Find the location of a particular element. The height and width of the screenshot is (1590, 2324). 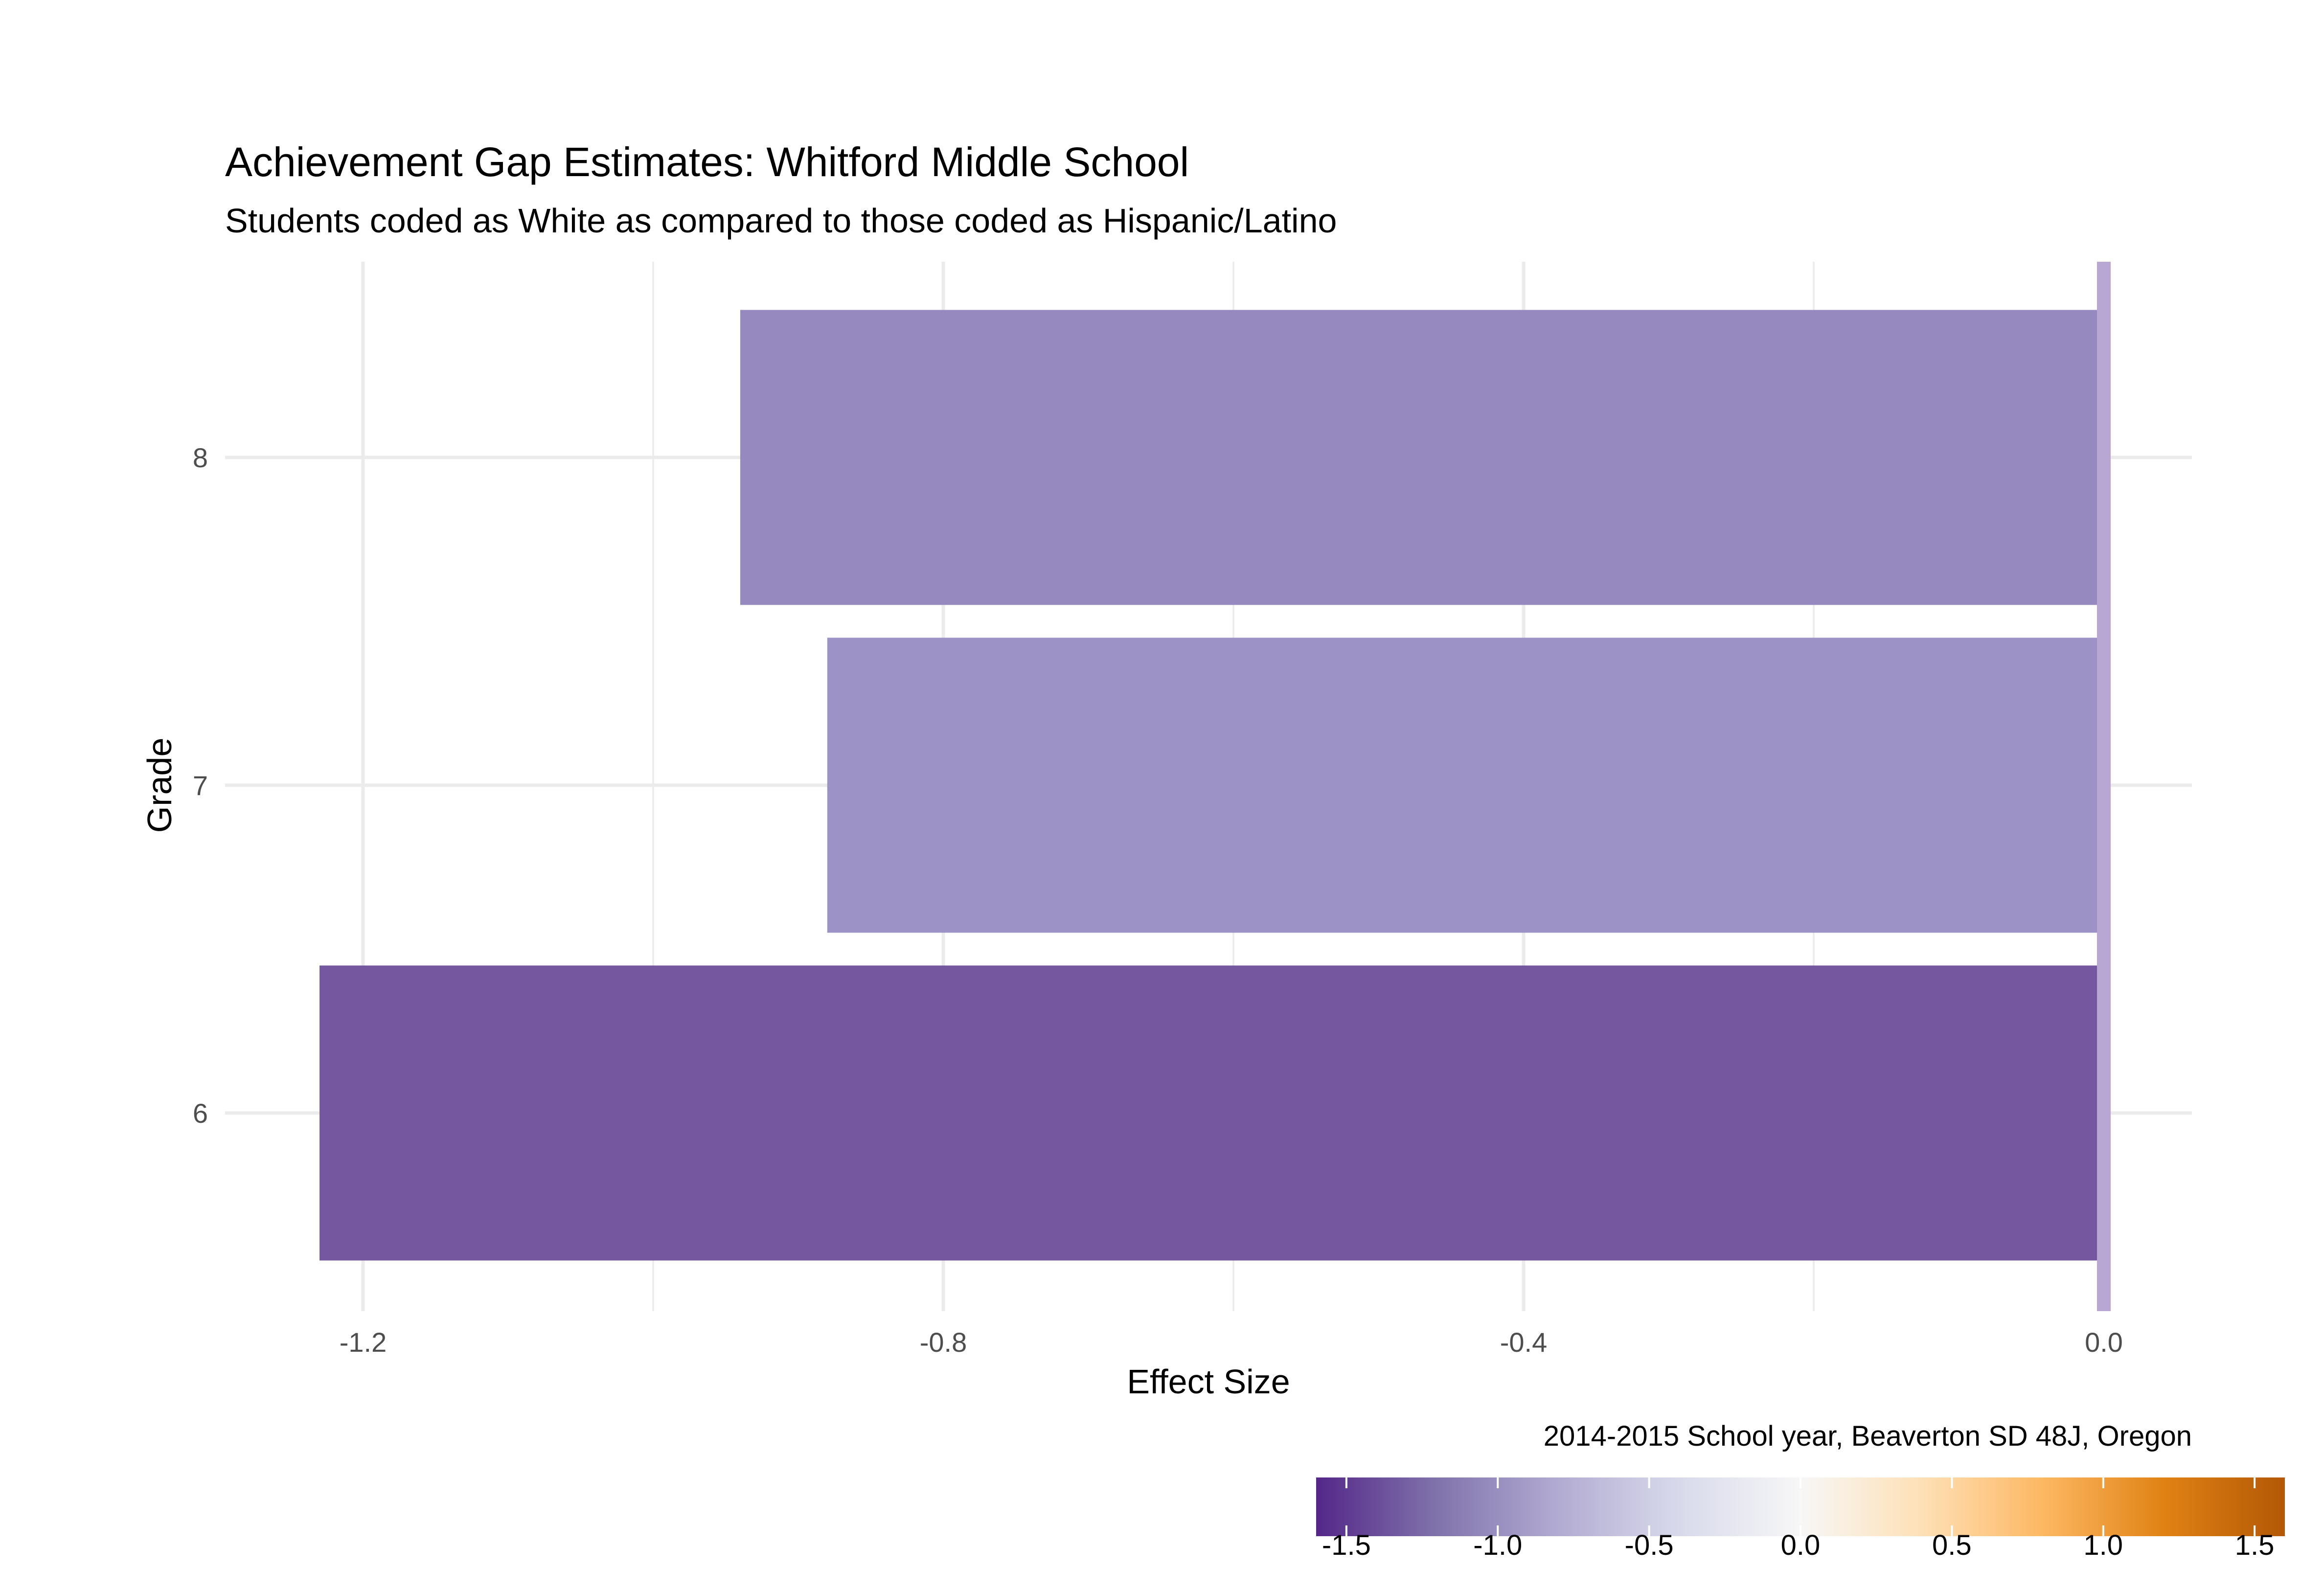

y-axis-title: Grade is located at coordinates (159, 786).